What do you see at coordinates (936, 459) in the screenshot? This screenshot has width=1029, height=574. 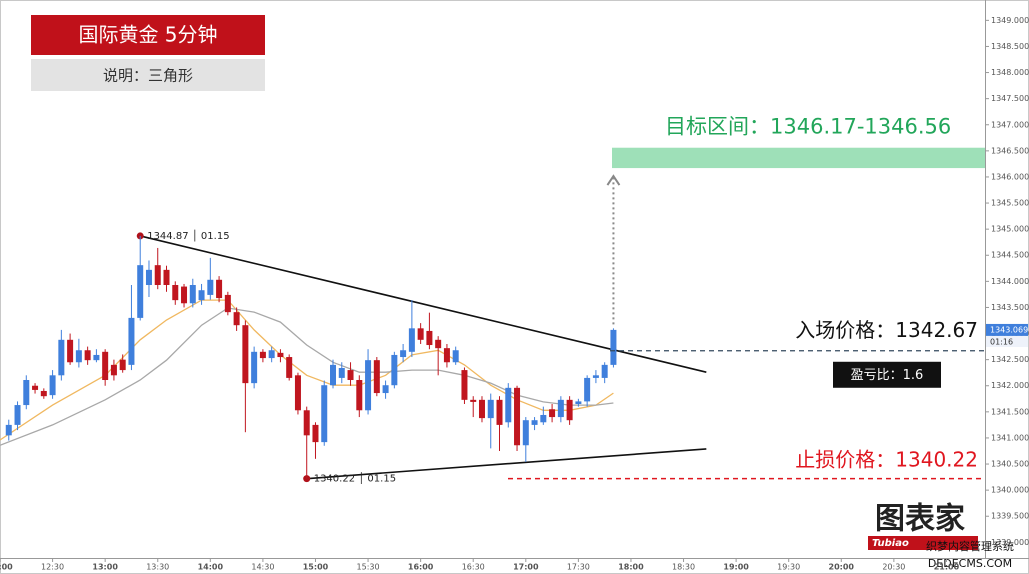 I see `stop-label-value: 1340.22` at bounding box center [936, 459].